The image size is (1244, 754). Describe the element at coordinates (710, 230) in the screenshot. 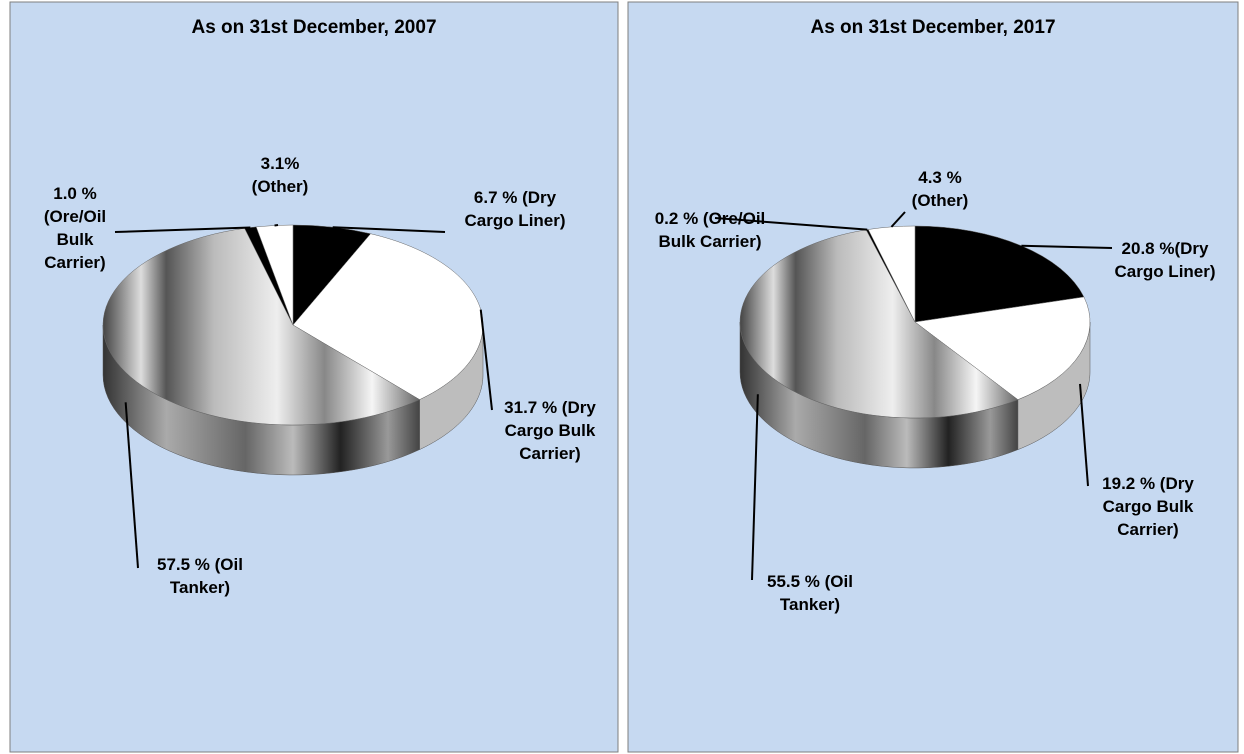

I see `data-label: 0.2 % (Ore/Oil Bulk Carrier)` at that location.